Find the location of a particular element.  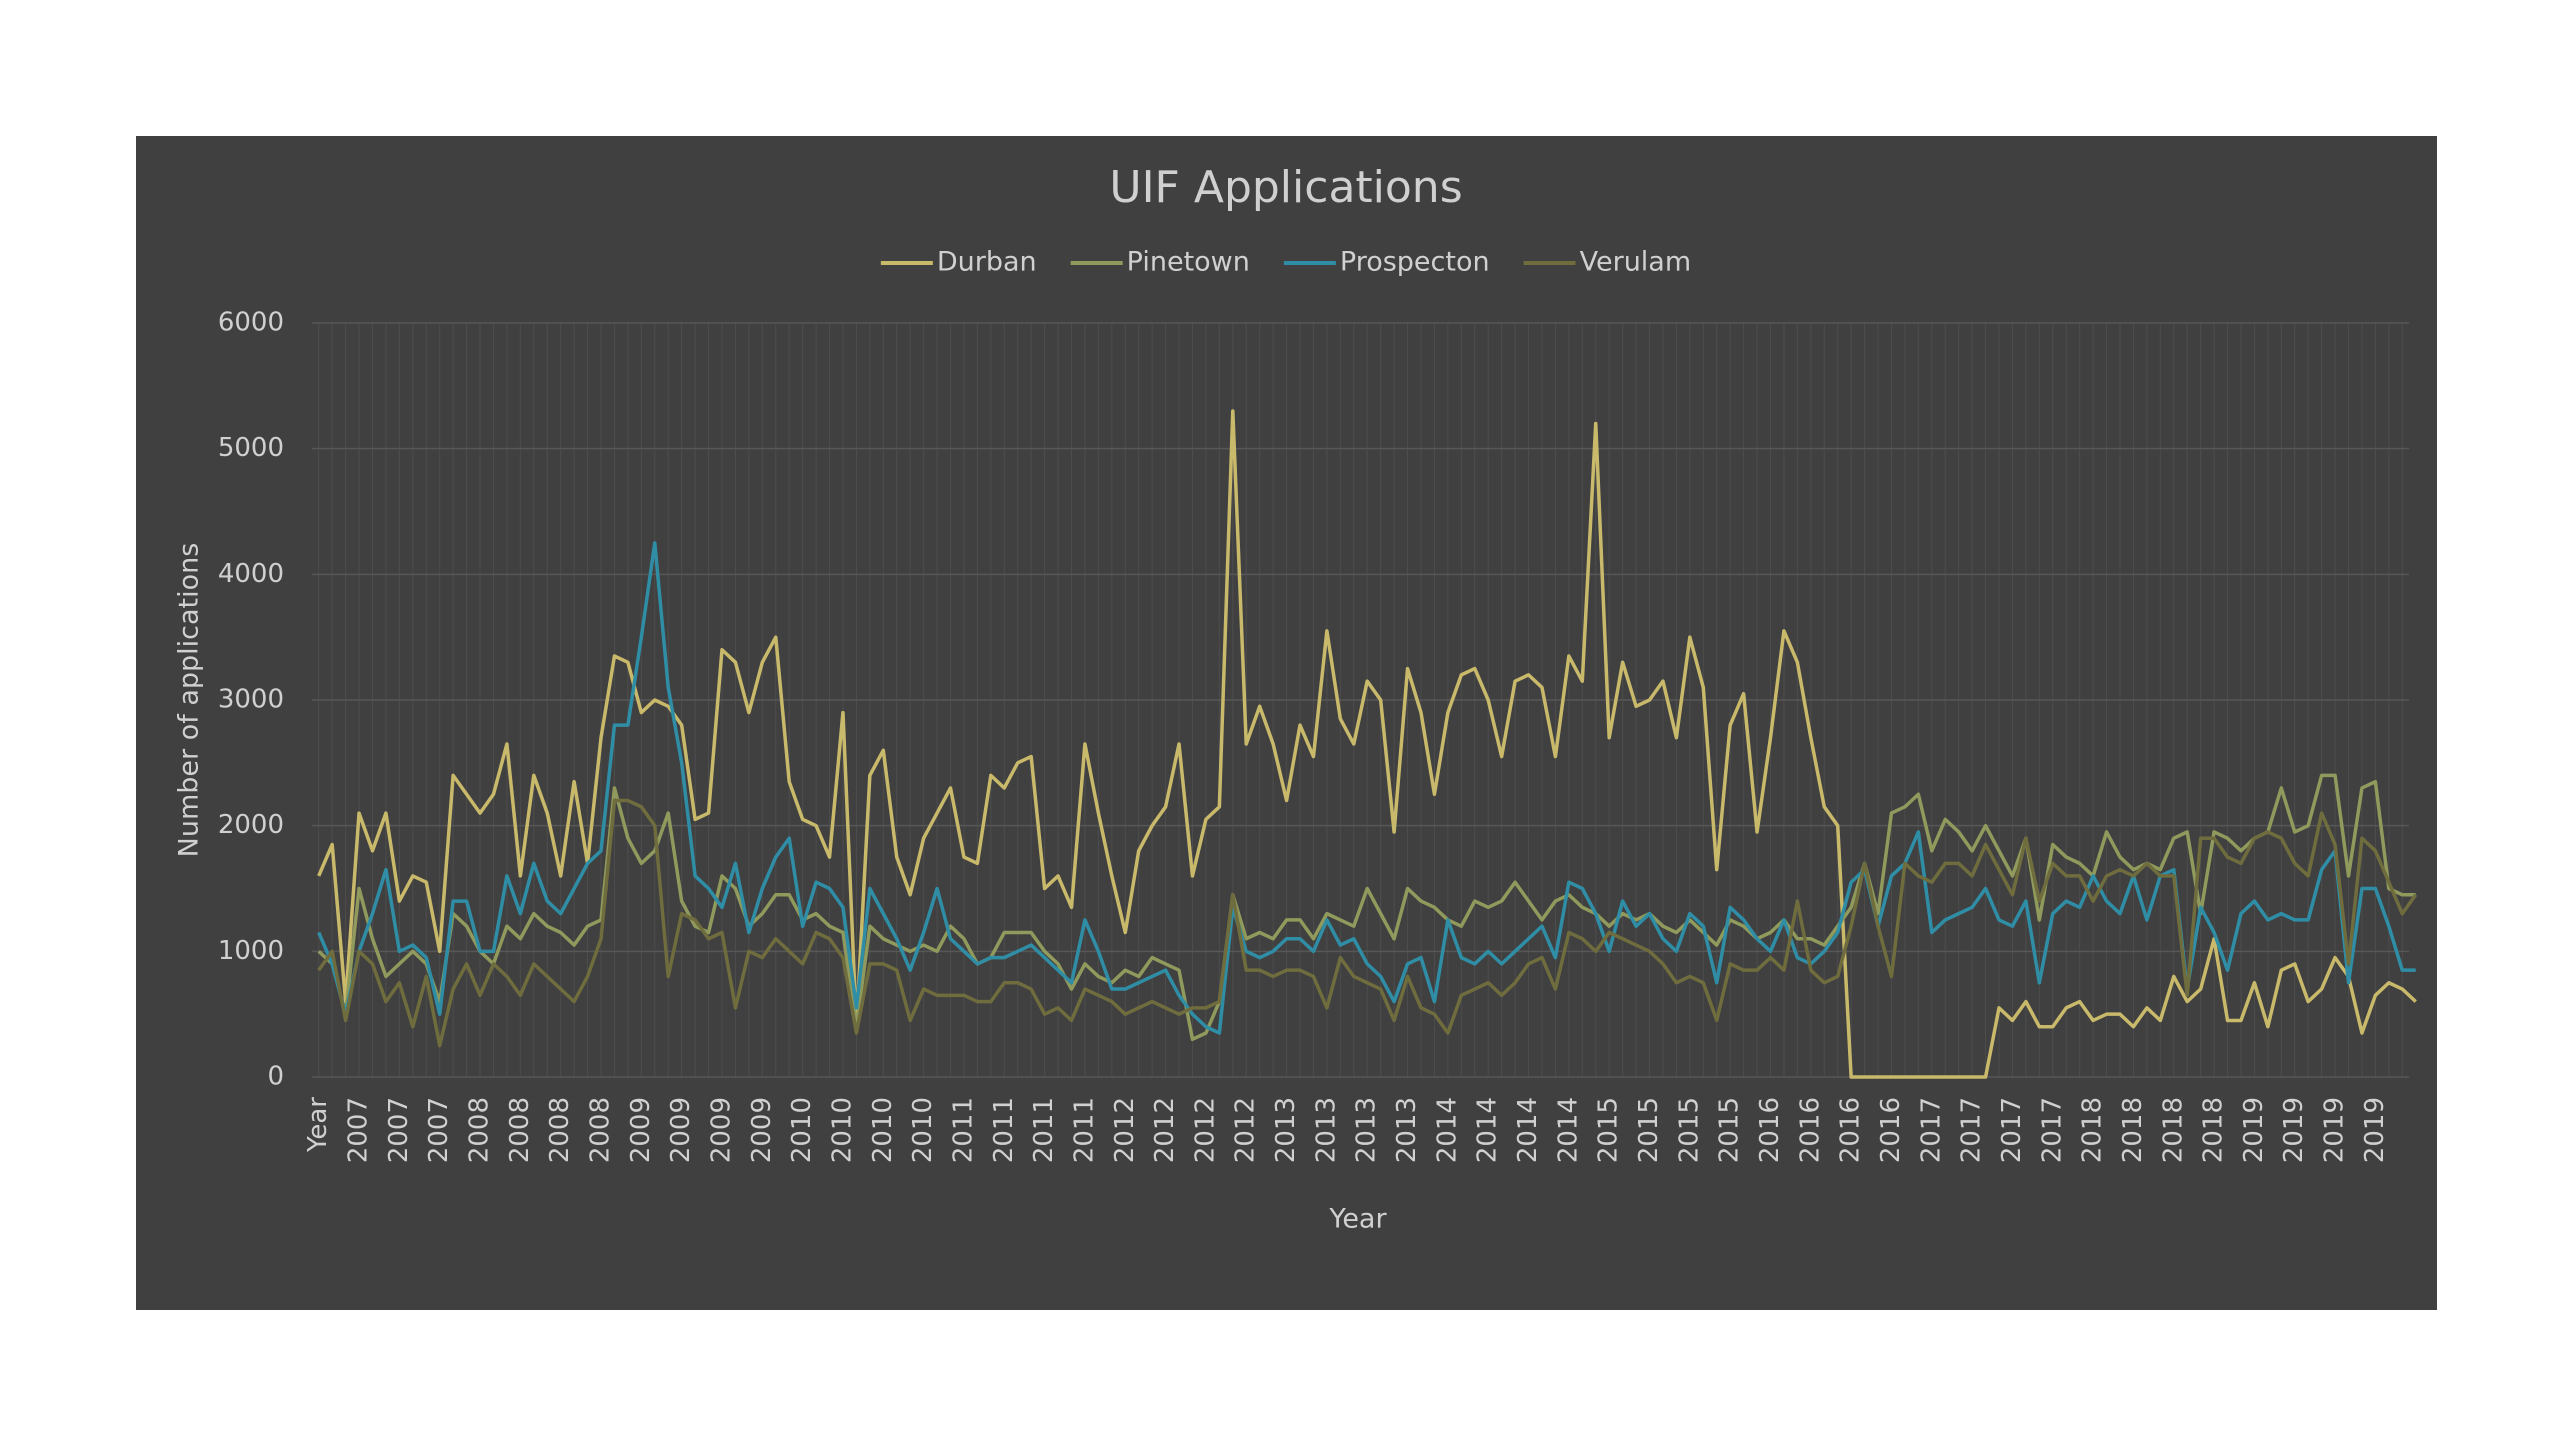

y-tick-label: 5000 is located at coordinates (251, 448).